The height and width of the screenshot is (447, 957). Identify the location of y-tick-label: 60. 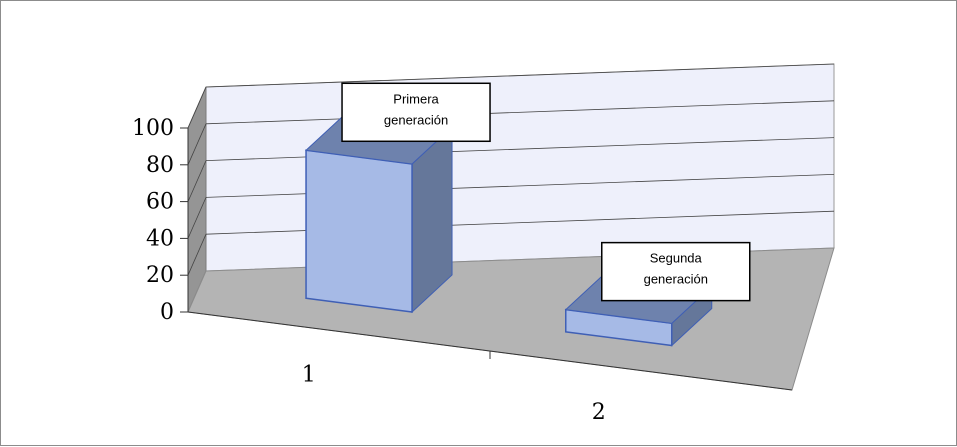
(160, 202).